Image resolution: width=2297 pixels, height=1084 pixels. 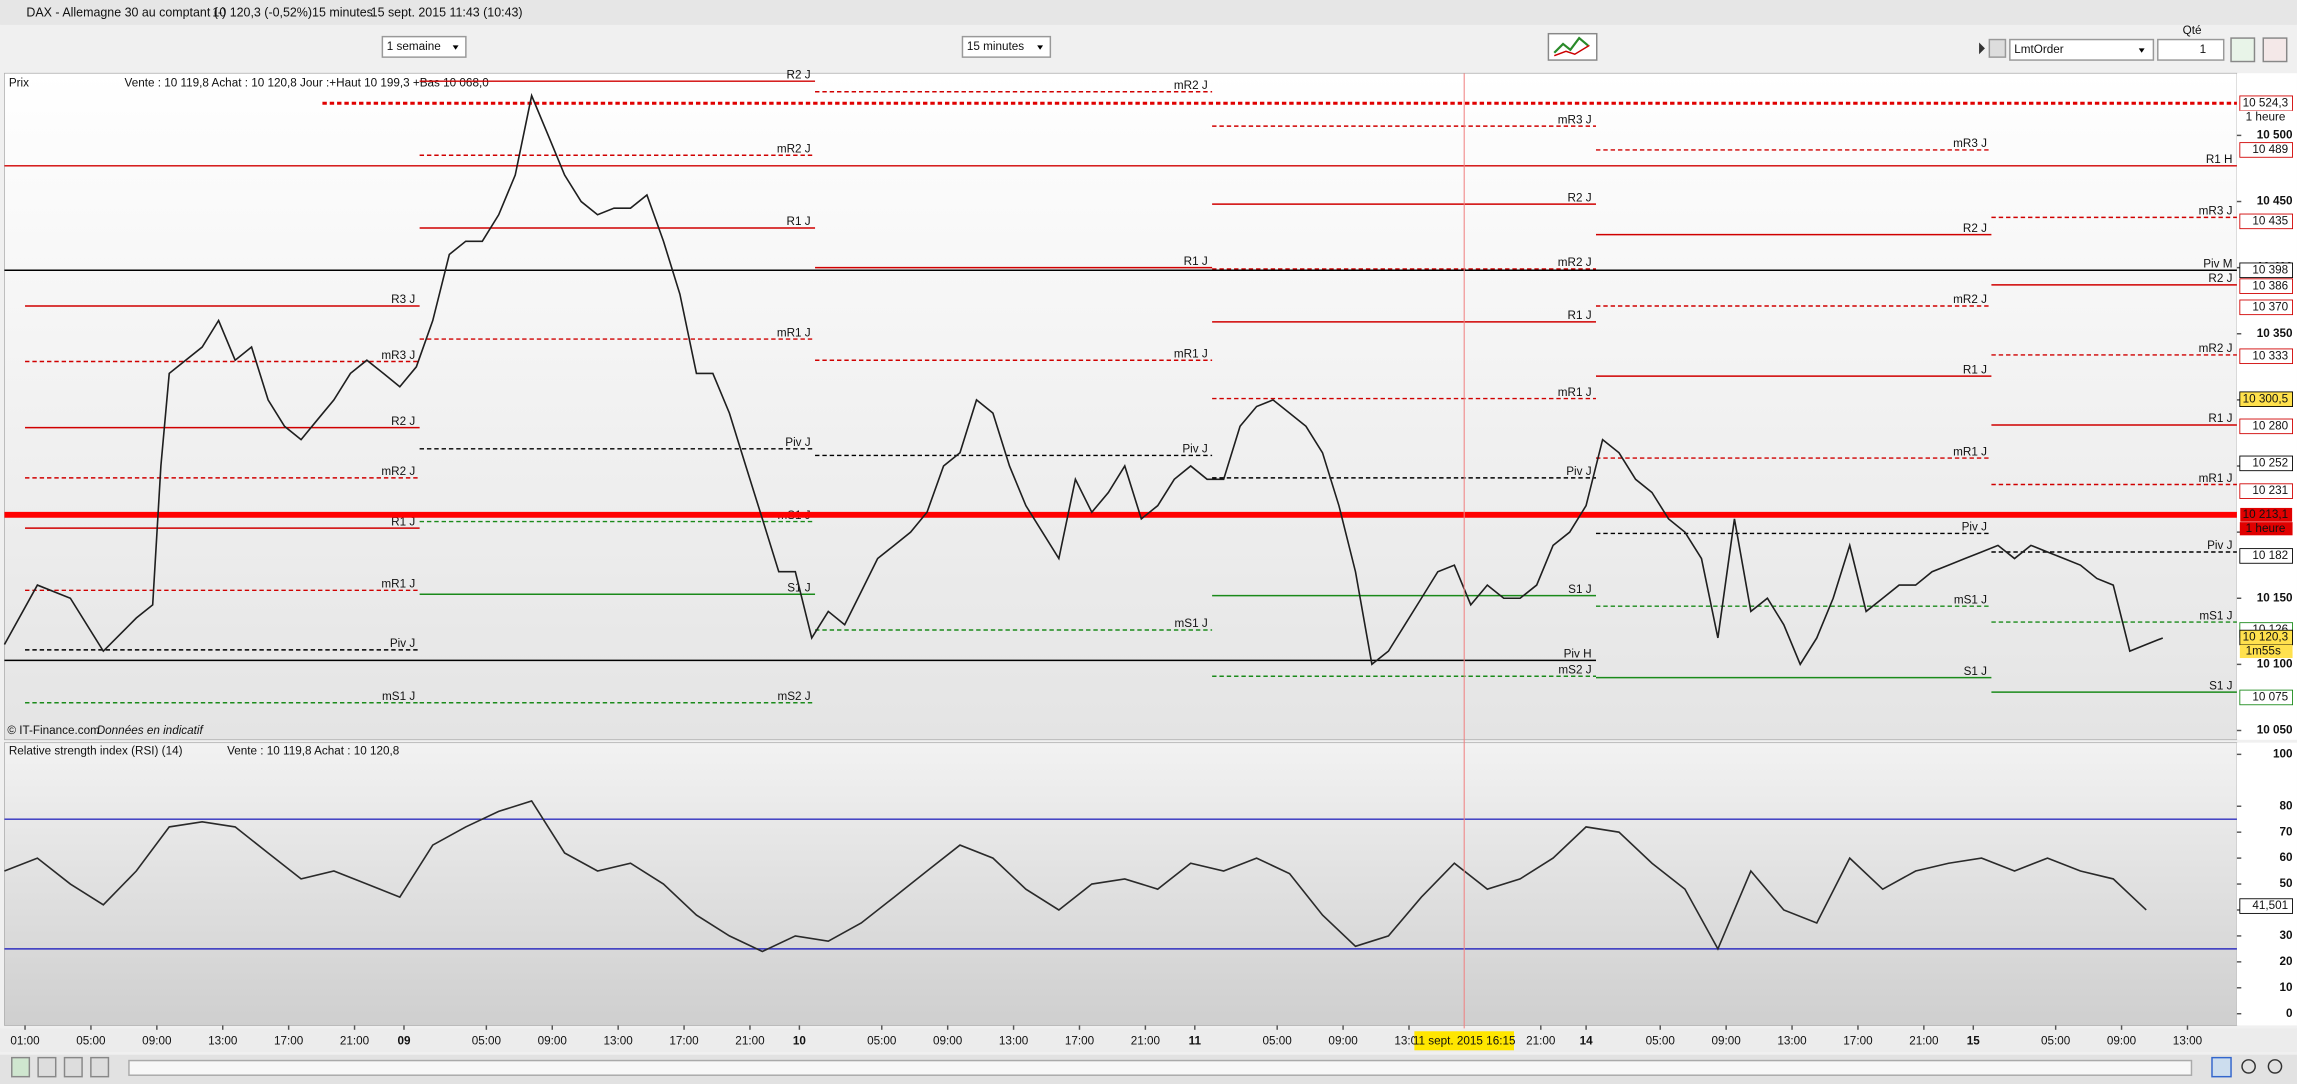 What do you see at coordinates (995, 46) in the screenshot?
I see `interval-value: 15 minutes` at bounding box center [995, 46].